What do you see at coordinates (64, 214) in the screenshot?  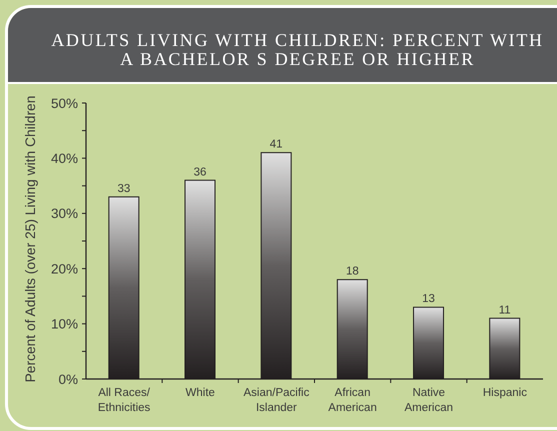 I see `y-tick-label: 30%` at bounding box center [64, 214].